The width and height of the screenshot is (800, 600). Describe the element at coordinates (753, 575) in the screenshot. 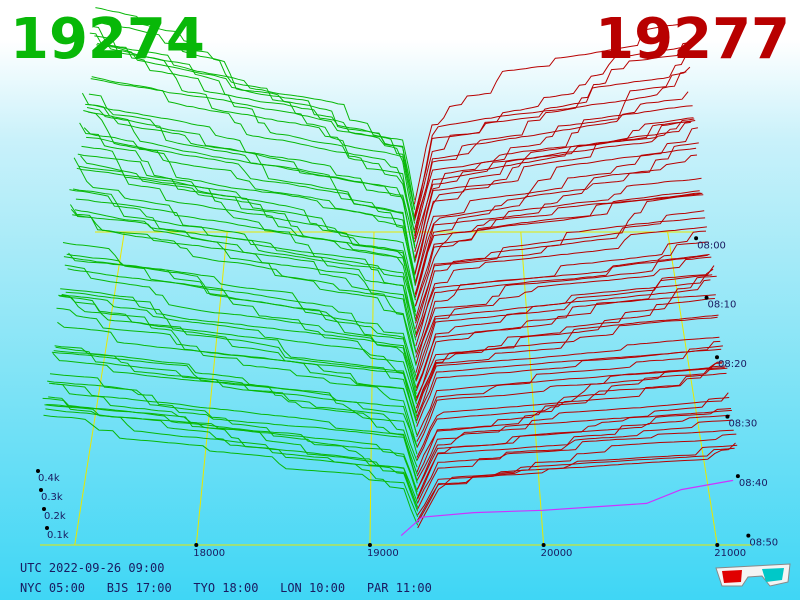

I see `3d-glasses-icon` at that location.